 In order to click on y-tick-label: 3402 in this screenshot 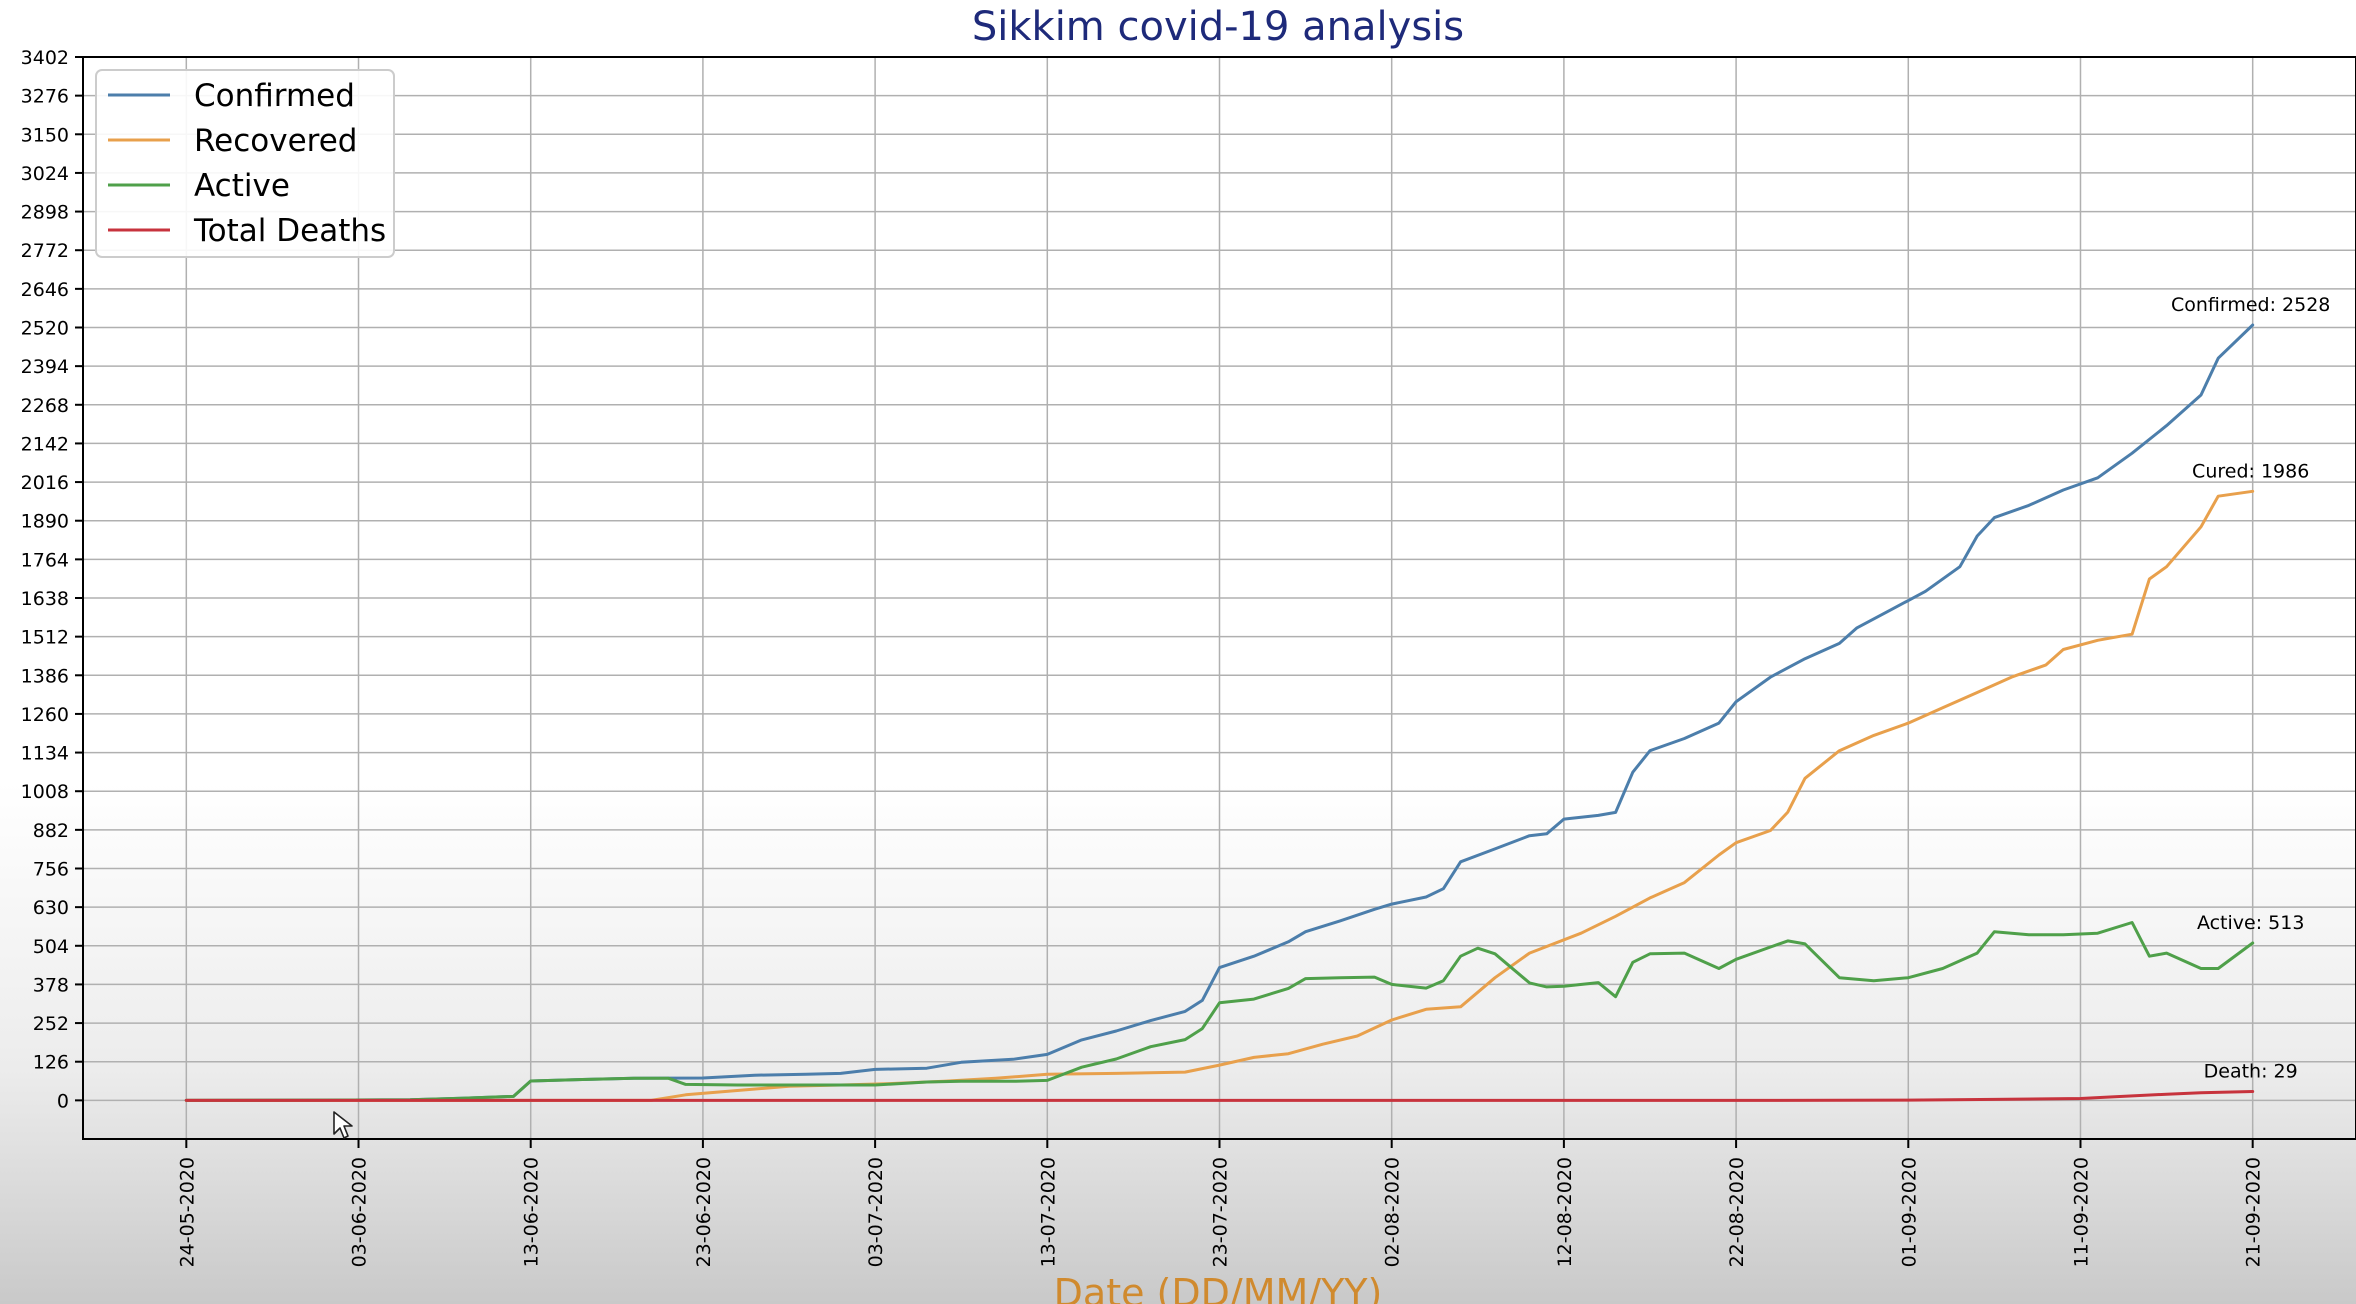, I will do `click(45, 58)`.